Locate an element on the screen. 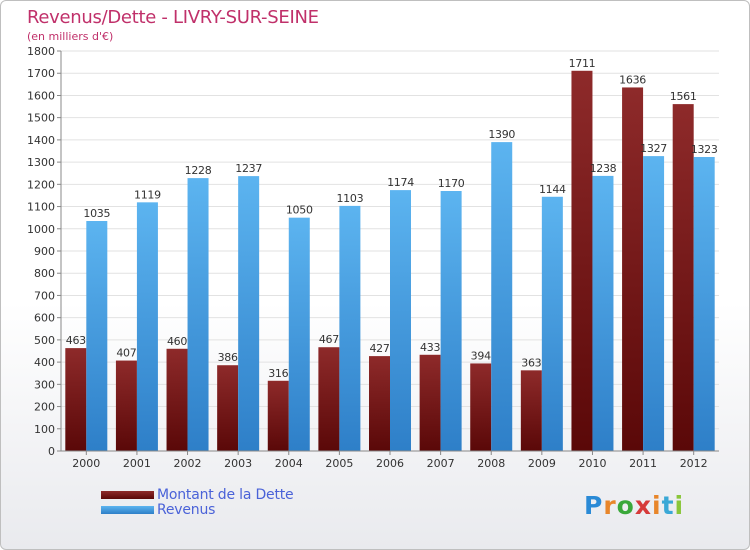 This screenshot has width=750, height=550. revenue-value-label: 1390 is located at coordinates (501, 134).